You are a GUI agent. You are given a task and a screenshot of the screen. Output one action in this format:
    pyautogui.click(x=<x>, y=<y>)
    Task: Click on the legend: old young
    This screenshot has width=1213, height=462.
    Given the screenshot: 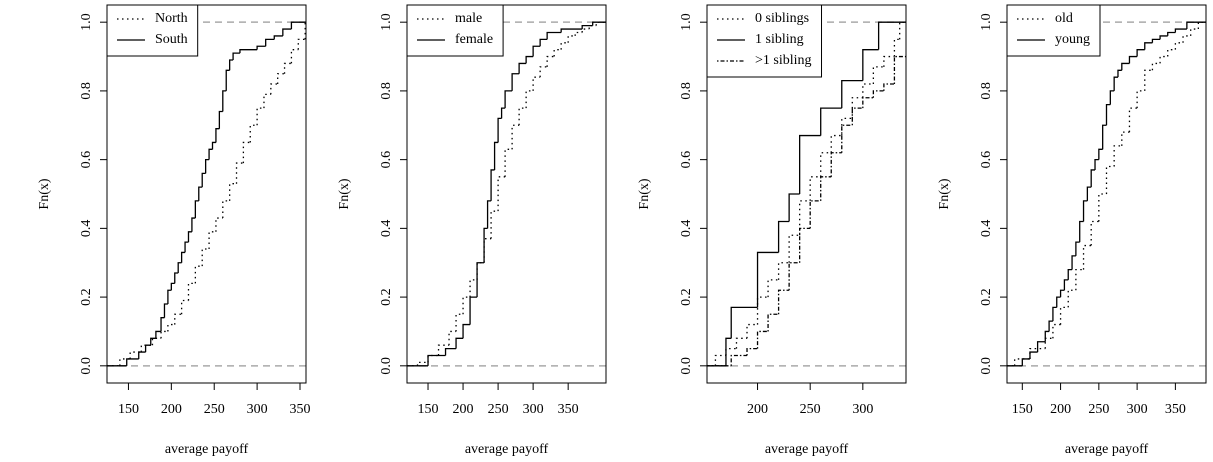 What is the action you would take?
    pyautogui.click(x=1053, y=30)
    